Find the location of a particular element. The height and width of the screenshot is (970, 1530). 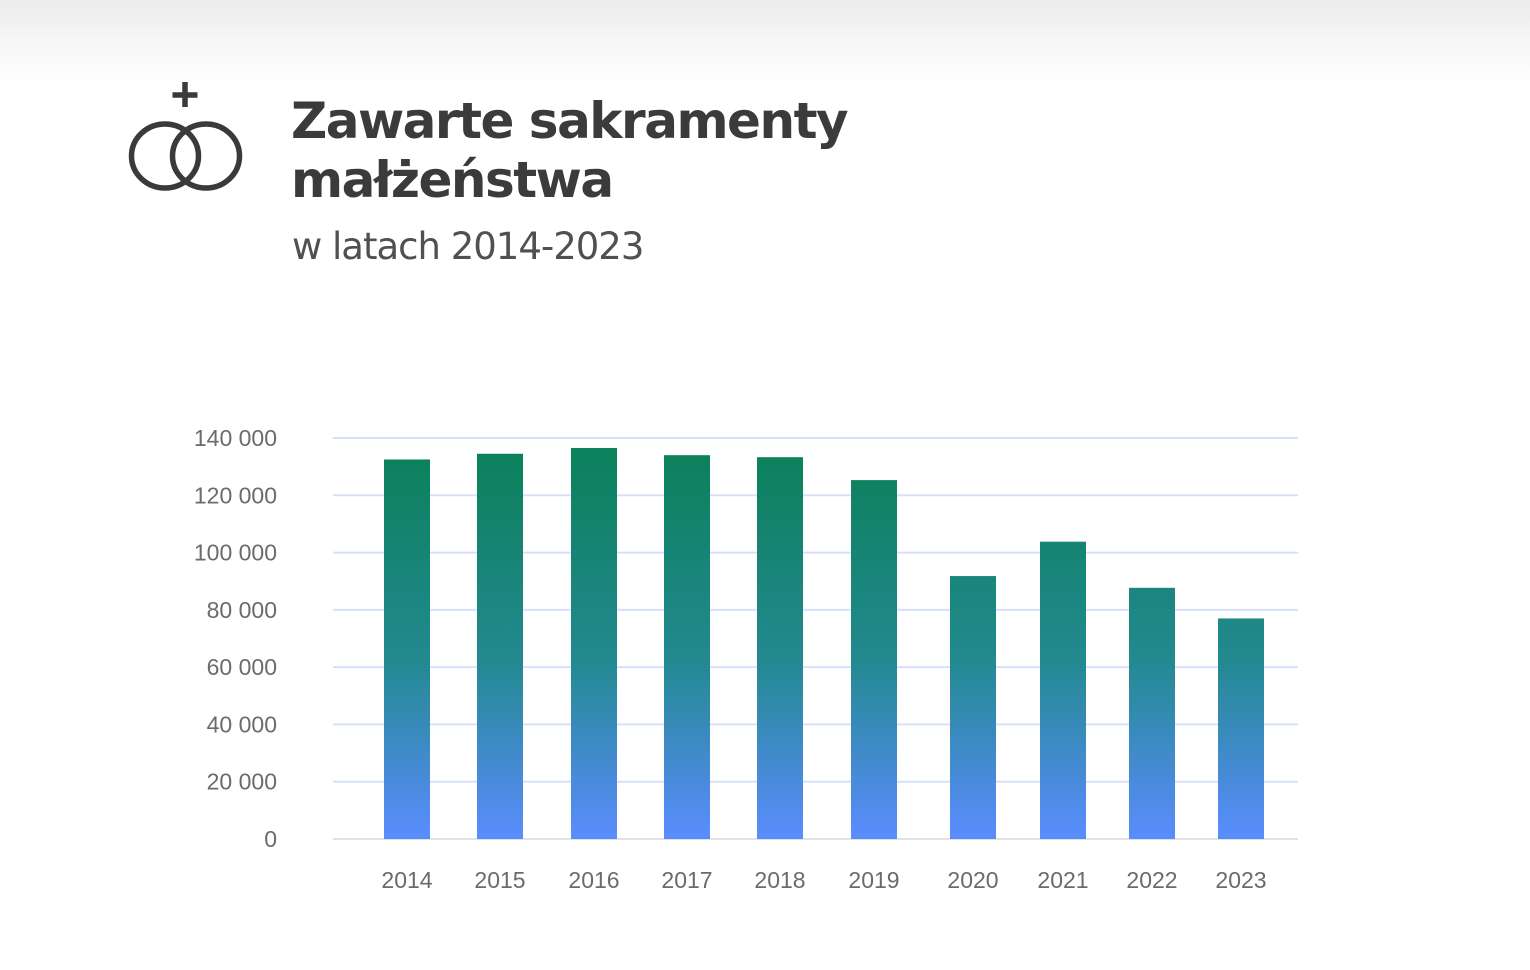

bar-2015 is located at coordinates (500, 646).